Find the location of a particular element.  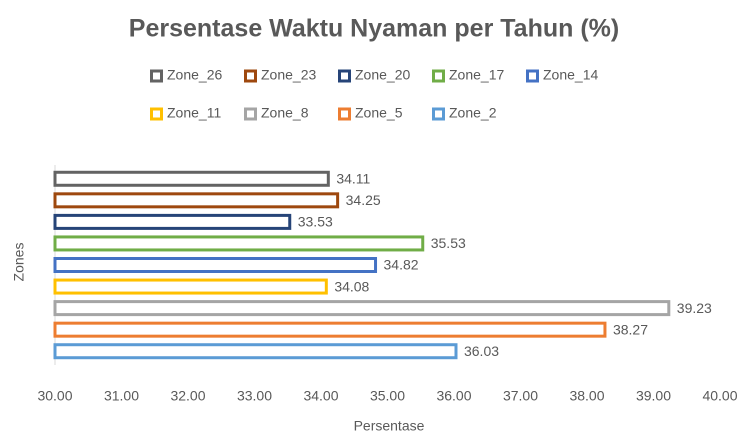

legend-label: Zone_11 is located at coordinates (194, 113).